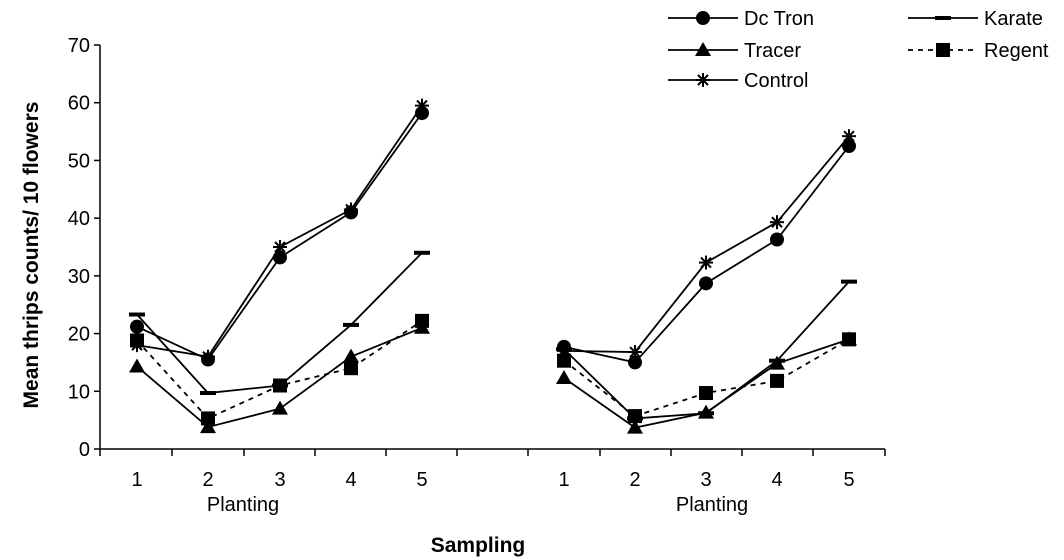 The image size is (1064, 560). I want to click on legend-item-regent: Regent, so click(978, 51).